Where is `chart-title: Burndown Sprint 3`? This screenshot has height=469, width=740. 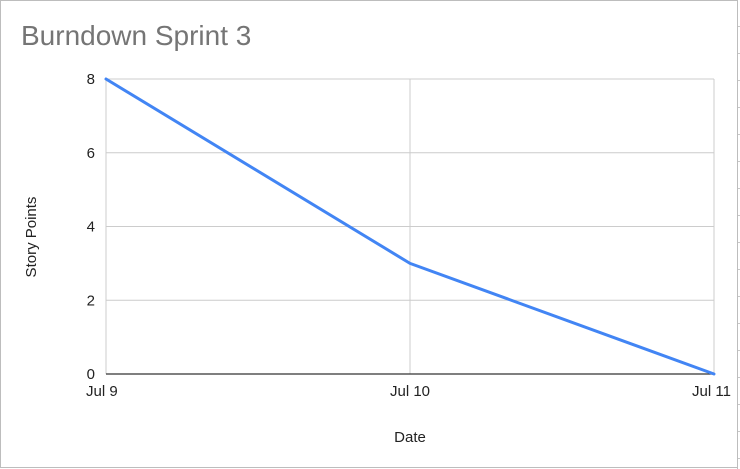
chart-title: Burndown Sprint 3 is located at coordinates (136, 35).